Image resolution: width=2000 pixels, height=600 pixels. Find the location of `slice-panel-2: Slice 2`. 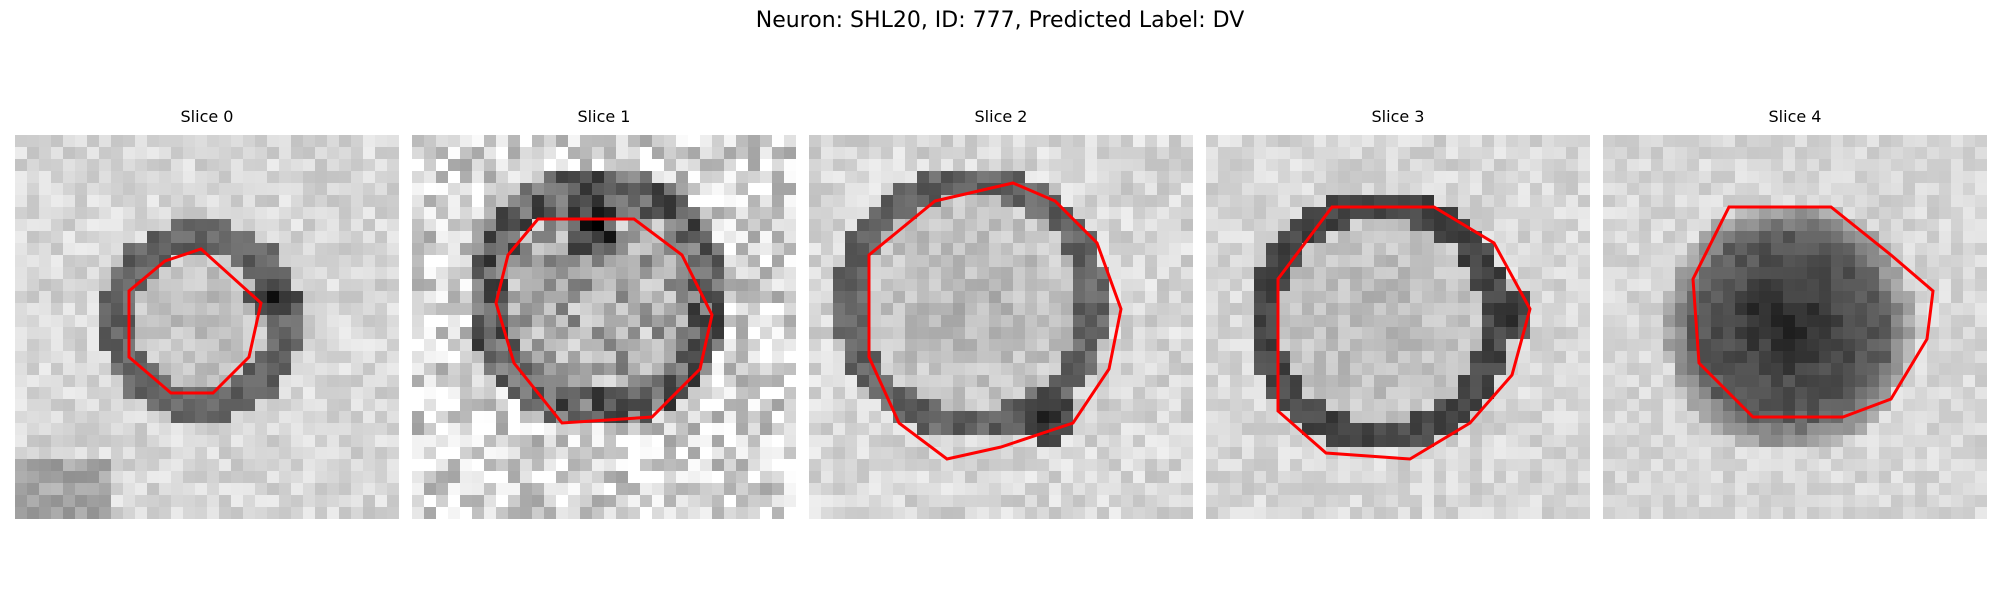

slice-panel-2: Slice 2 is located at coordinates (1001, 313).